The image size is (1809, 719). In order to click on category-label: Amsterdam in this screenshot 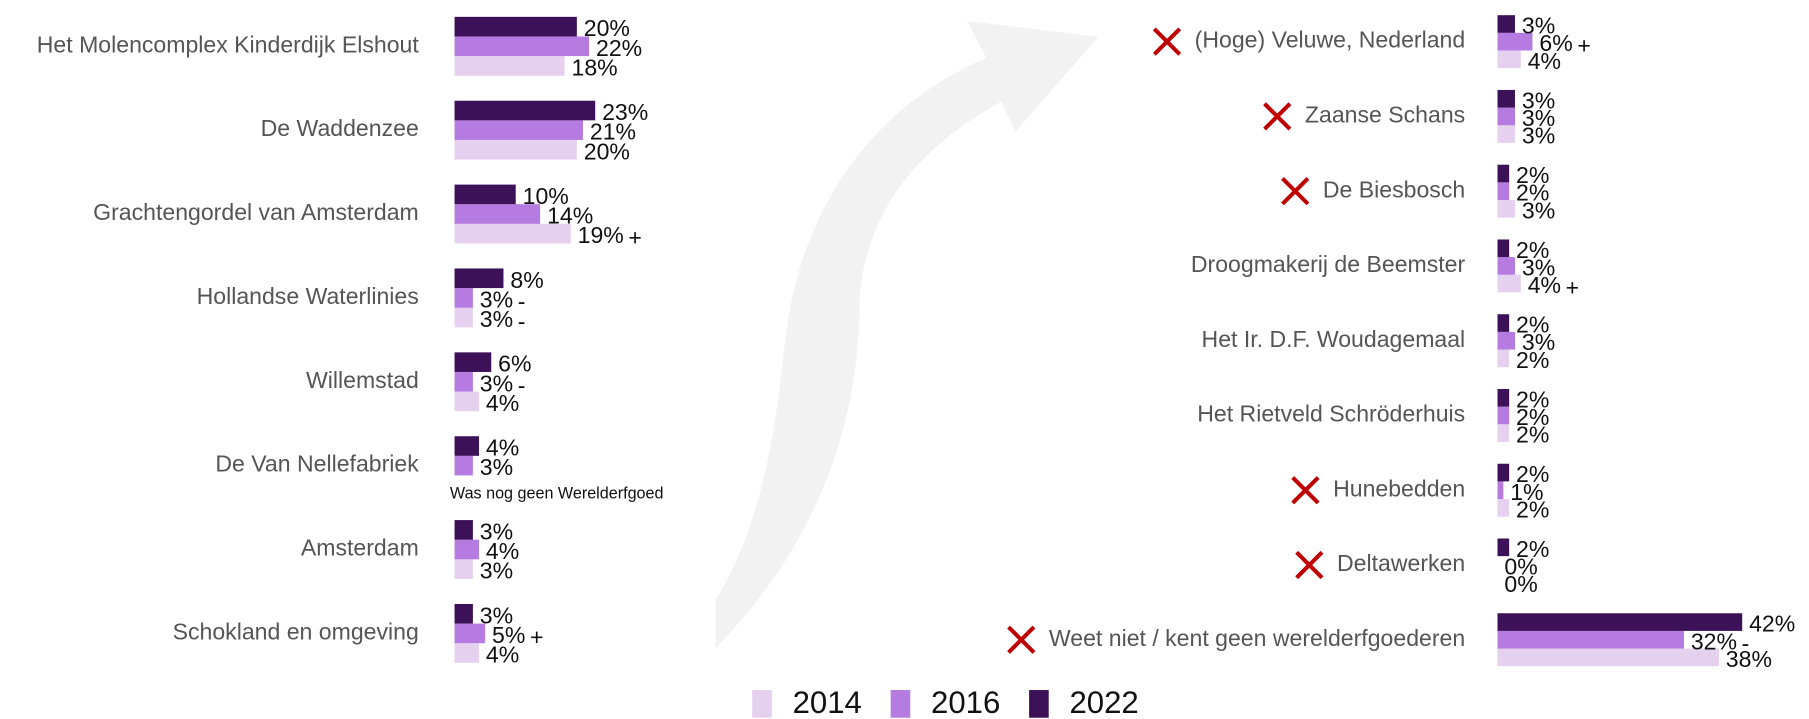, I will do `click(360, 548)`.